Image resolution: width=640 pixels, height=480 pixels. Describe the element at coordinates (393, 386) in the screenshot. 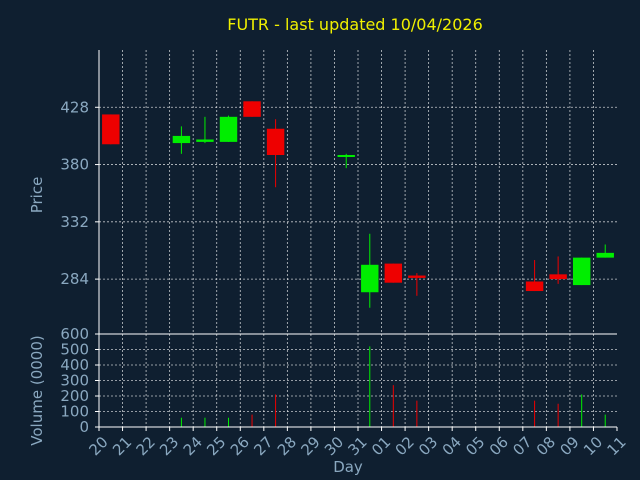

I see `volume-bars` at that location.